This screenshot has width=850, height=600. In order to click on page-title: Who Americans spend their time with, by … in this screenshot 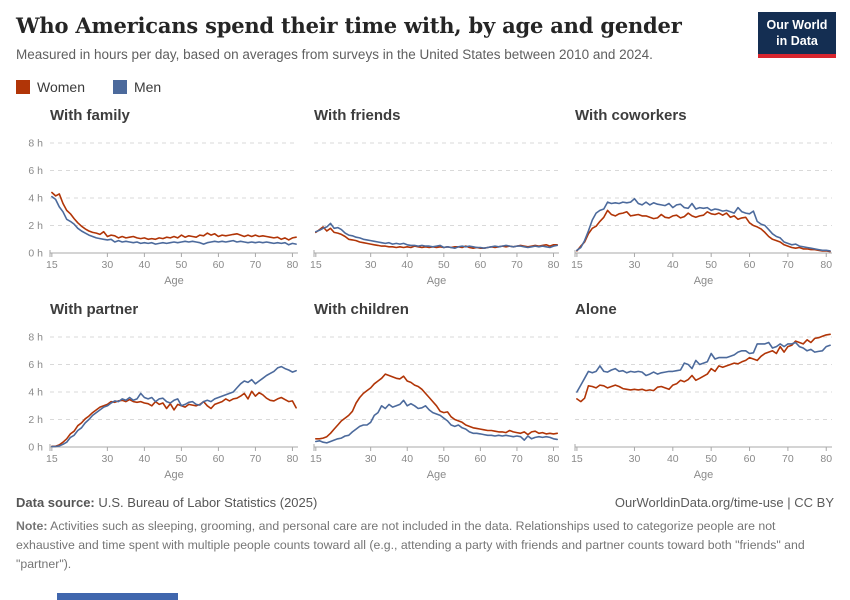, I will do `click(349, 25)`.